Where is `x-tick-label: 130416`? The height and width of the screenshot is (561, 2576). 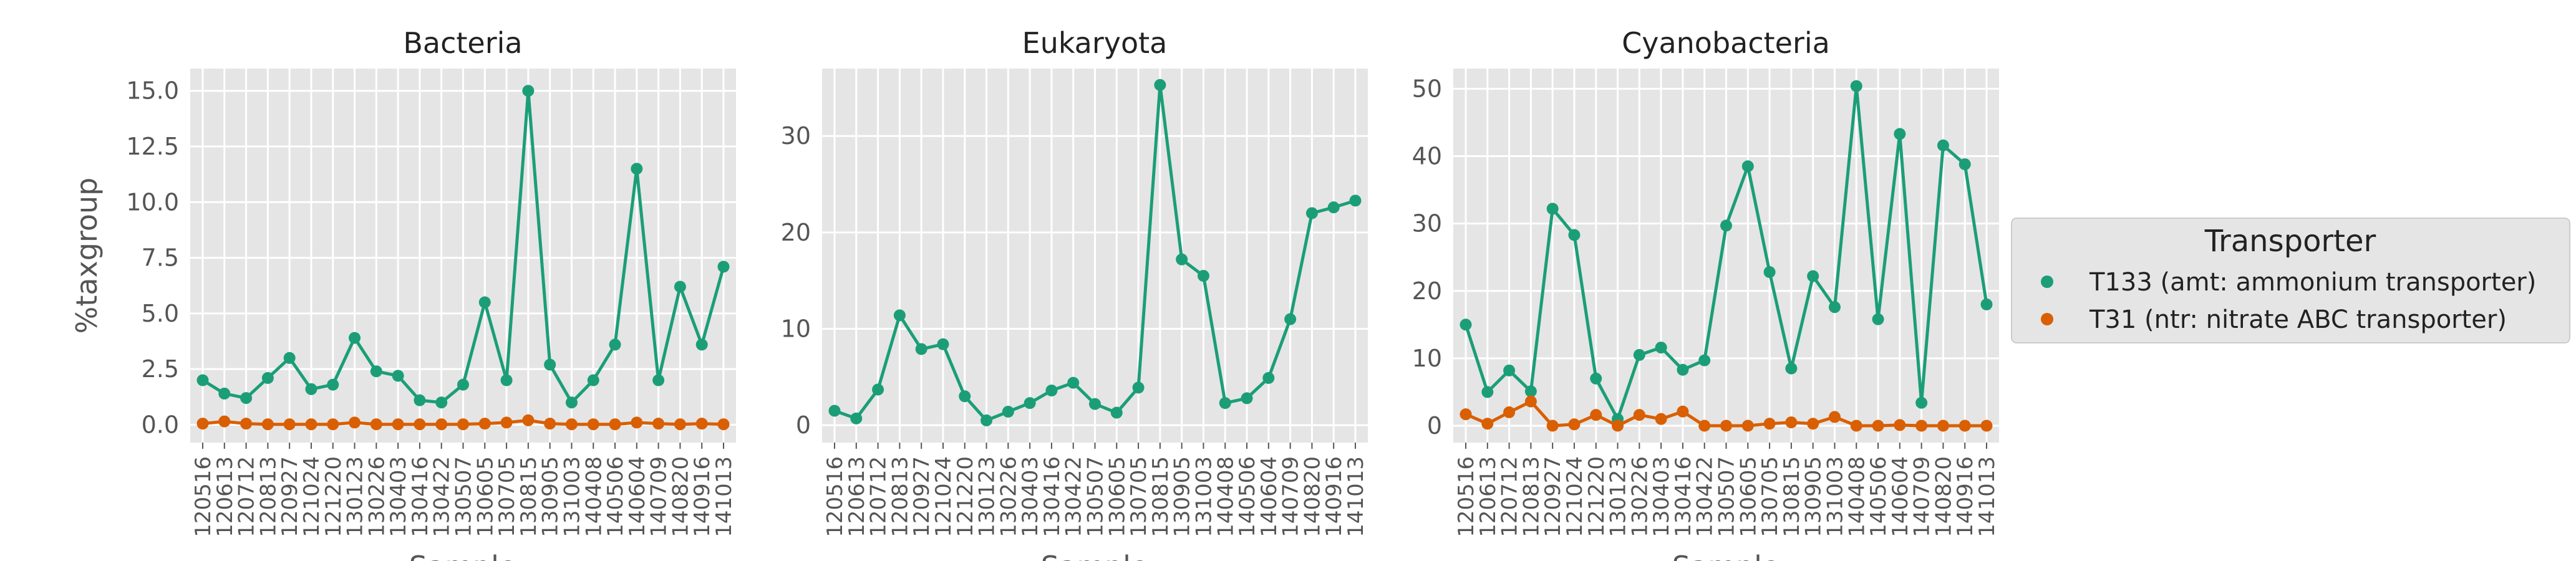
x-tick-label: 130416 is located at coordinates (1684, 496).